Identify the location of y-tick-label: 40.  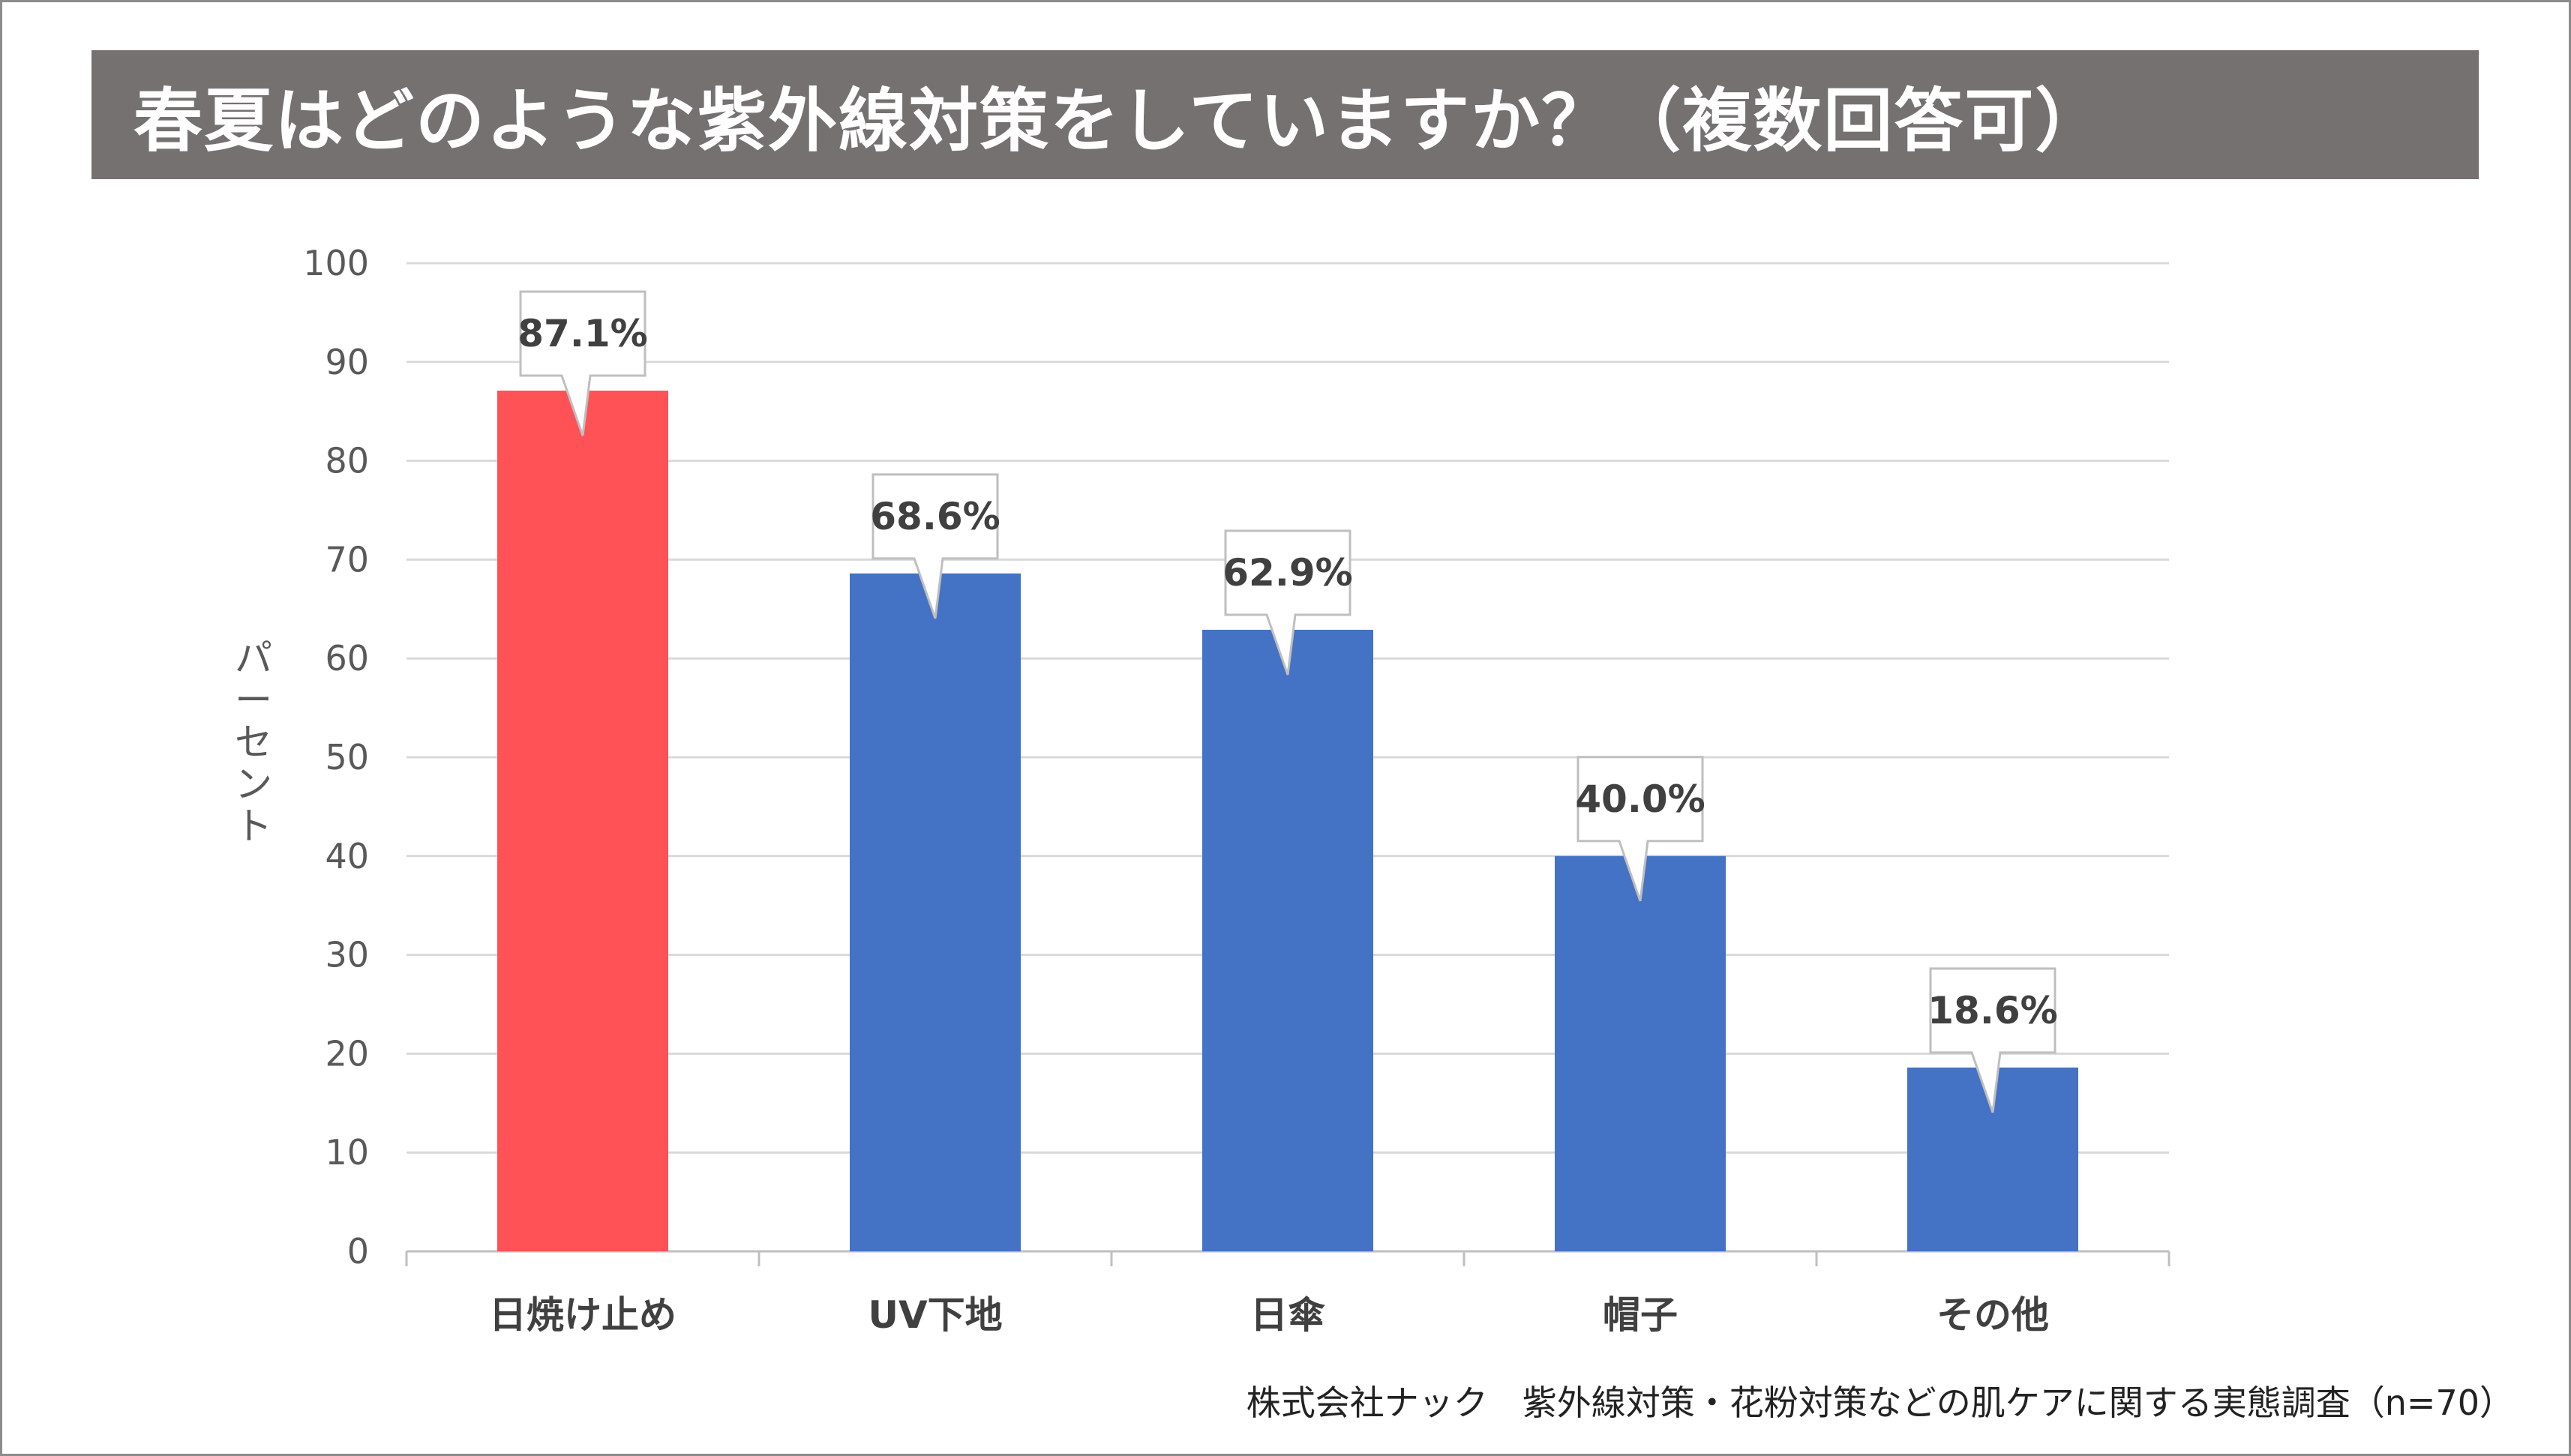
(347, 856).